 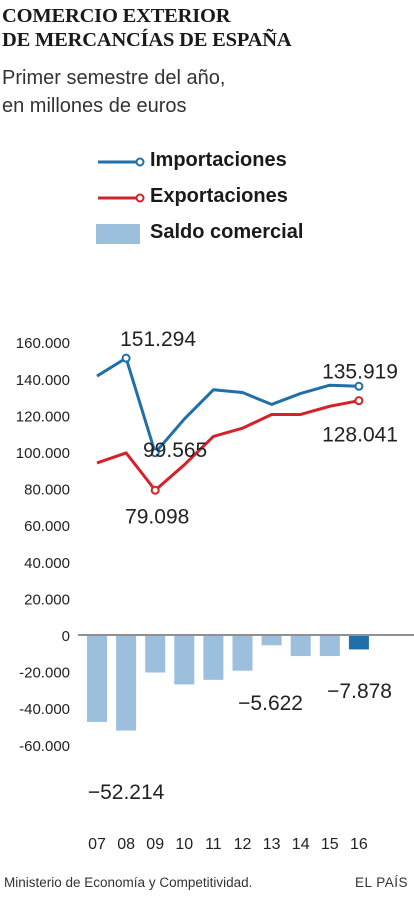 I want to click on legend-balance-swatch, so click(x=118, y=234).